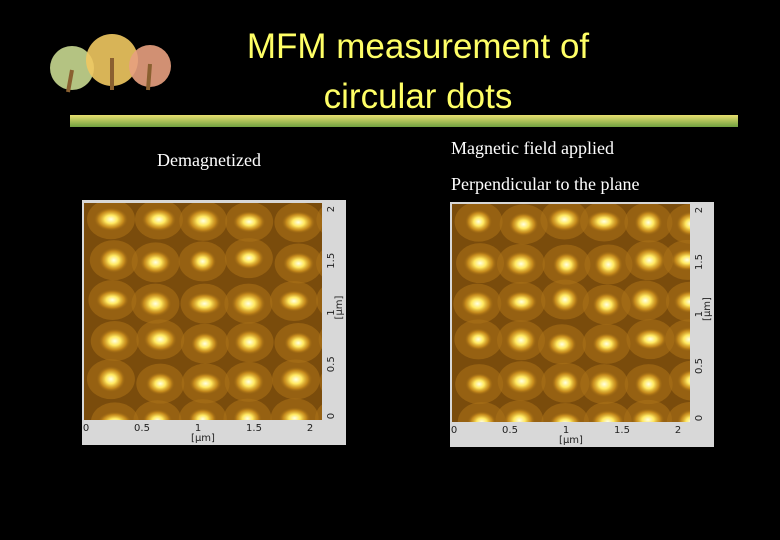  What do you see at coordinates (418, 46) in the screenshot?
I see `title-line: MFM measurement of` at bounding box center [418, 46].